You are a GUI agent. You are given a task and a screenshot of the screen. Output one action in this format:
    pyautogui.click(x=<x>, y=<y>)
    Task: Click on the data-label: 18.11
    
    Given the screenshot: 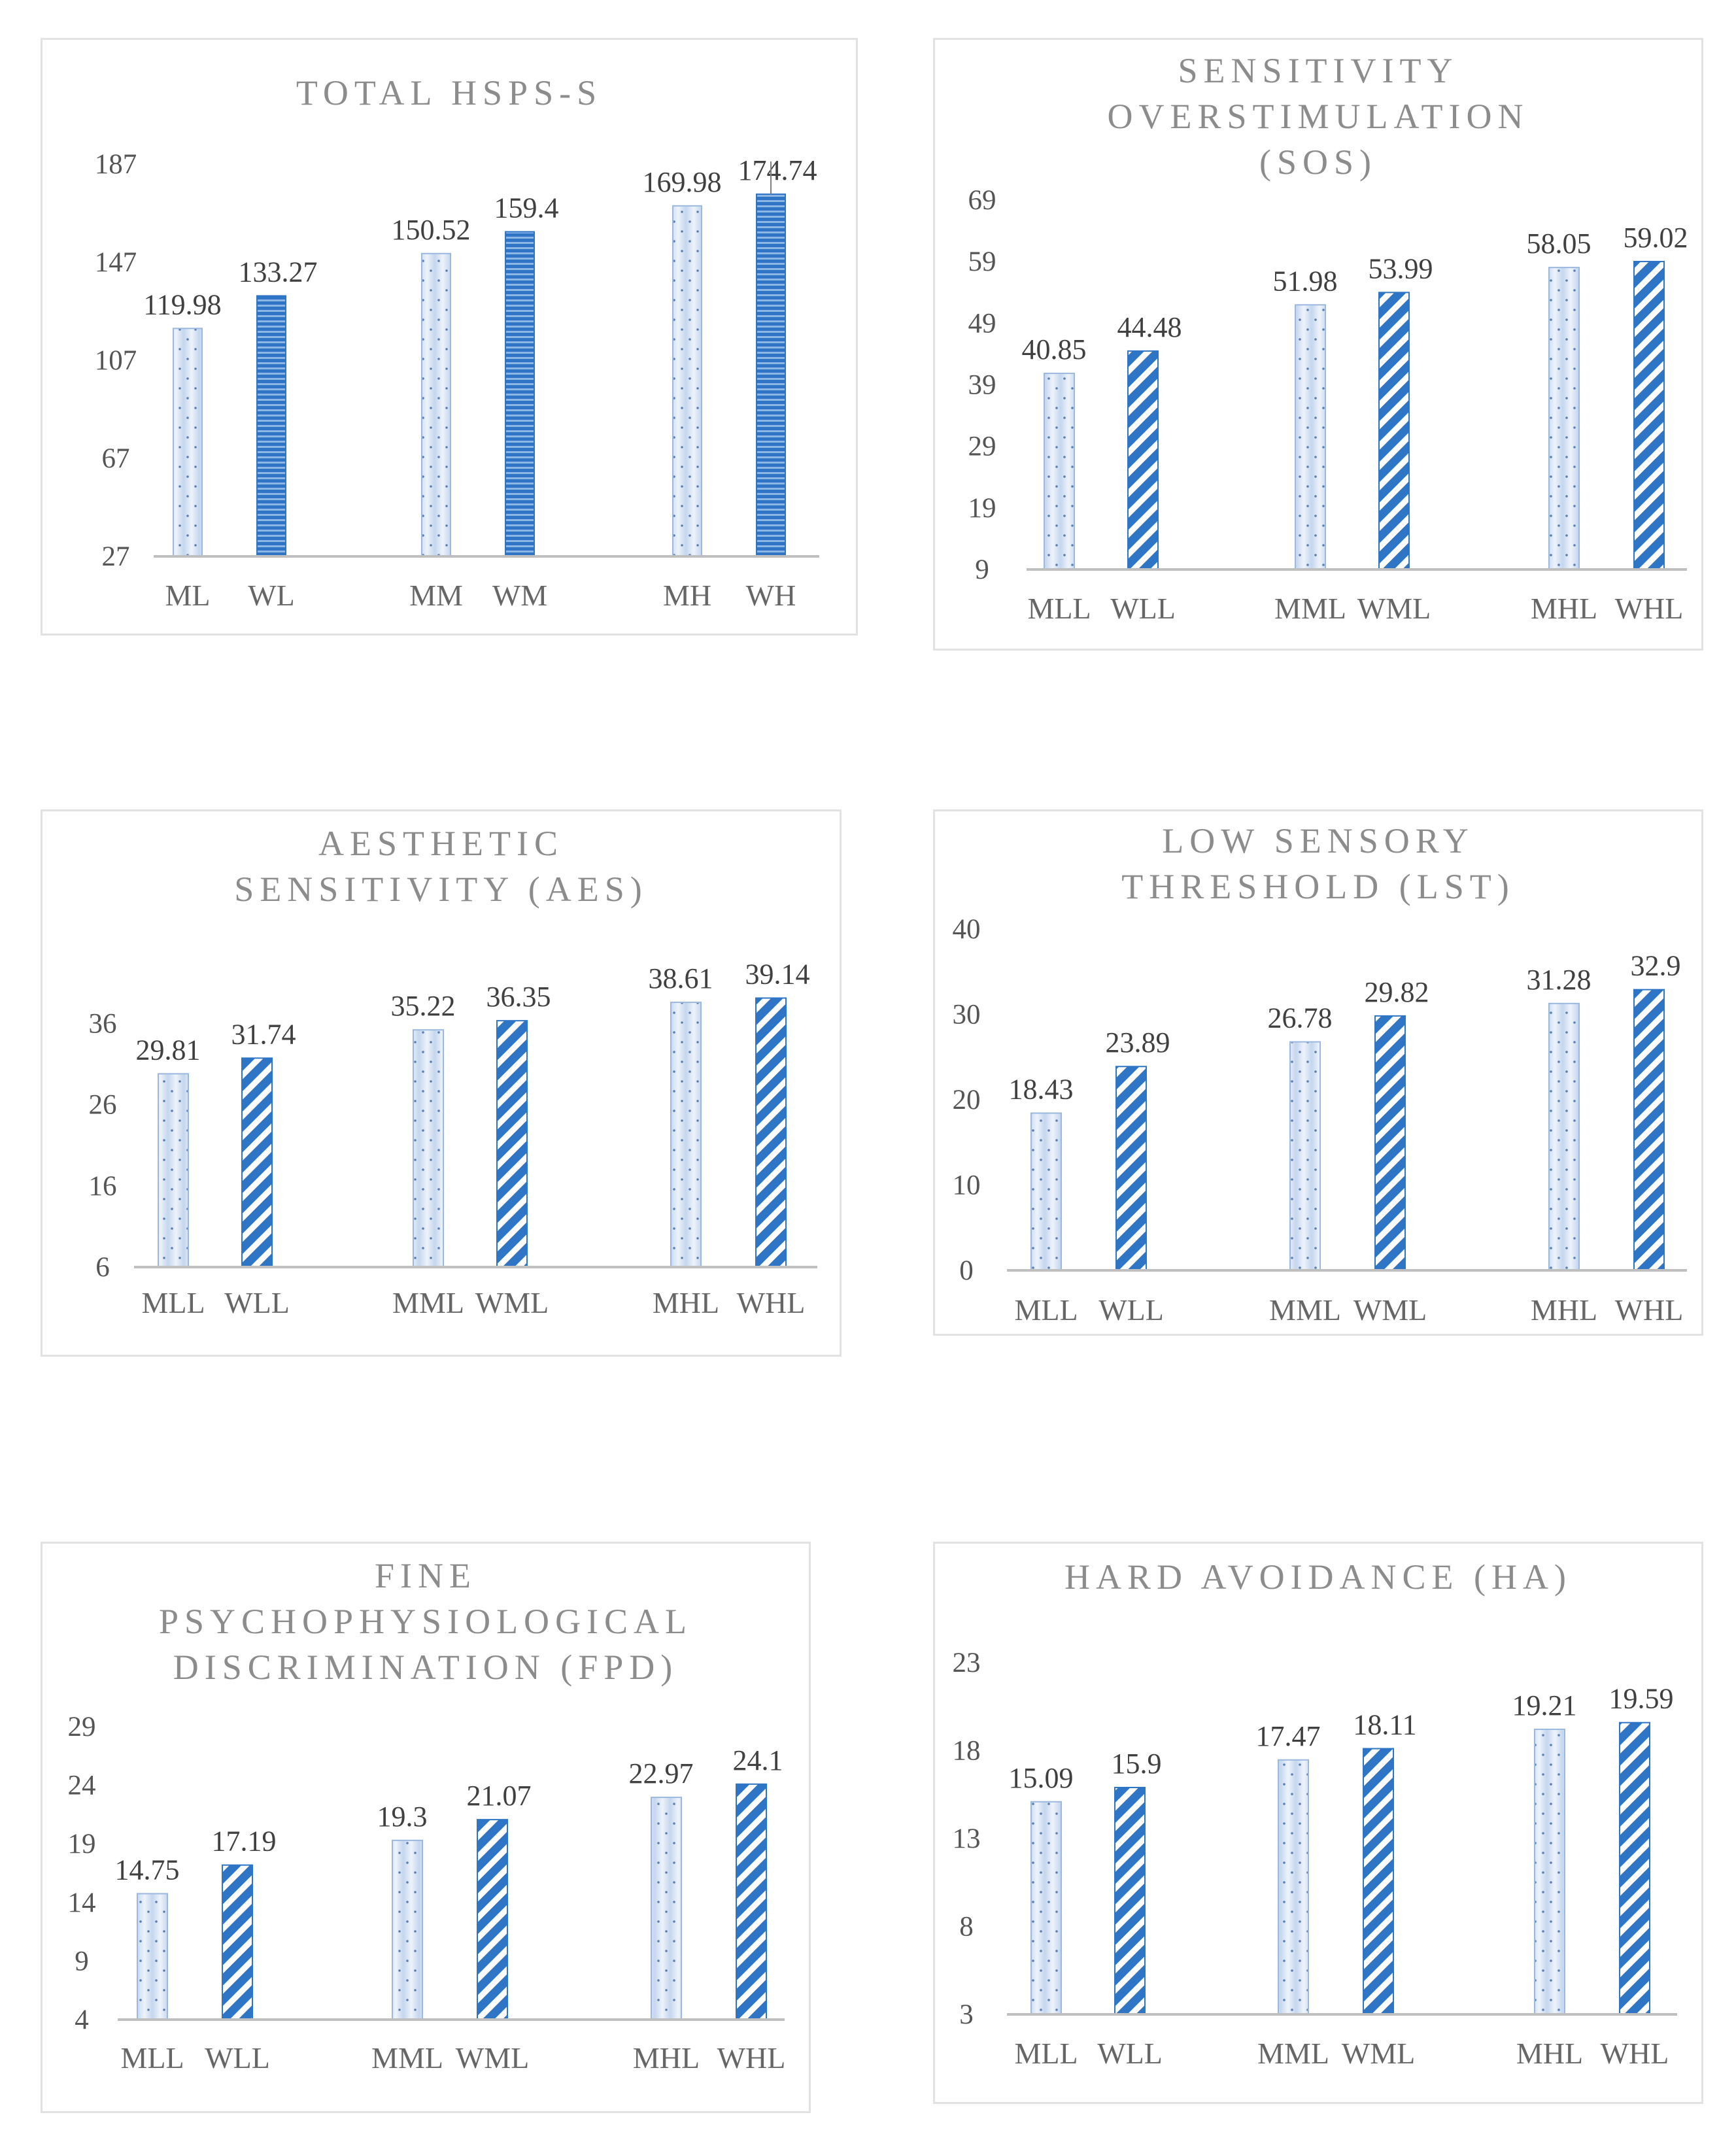 What is the action you would take?
    pyautogui.click(x=1385, y=1725)
    